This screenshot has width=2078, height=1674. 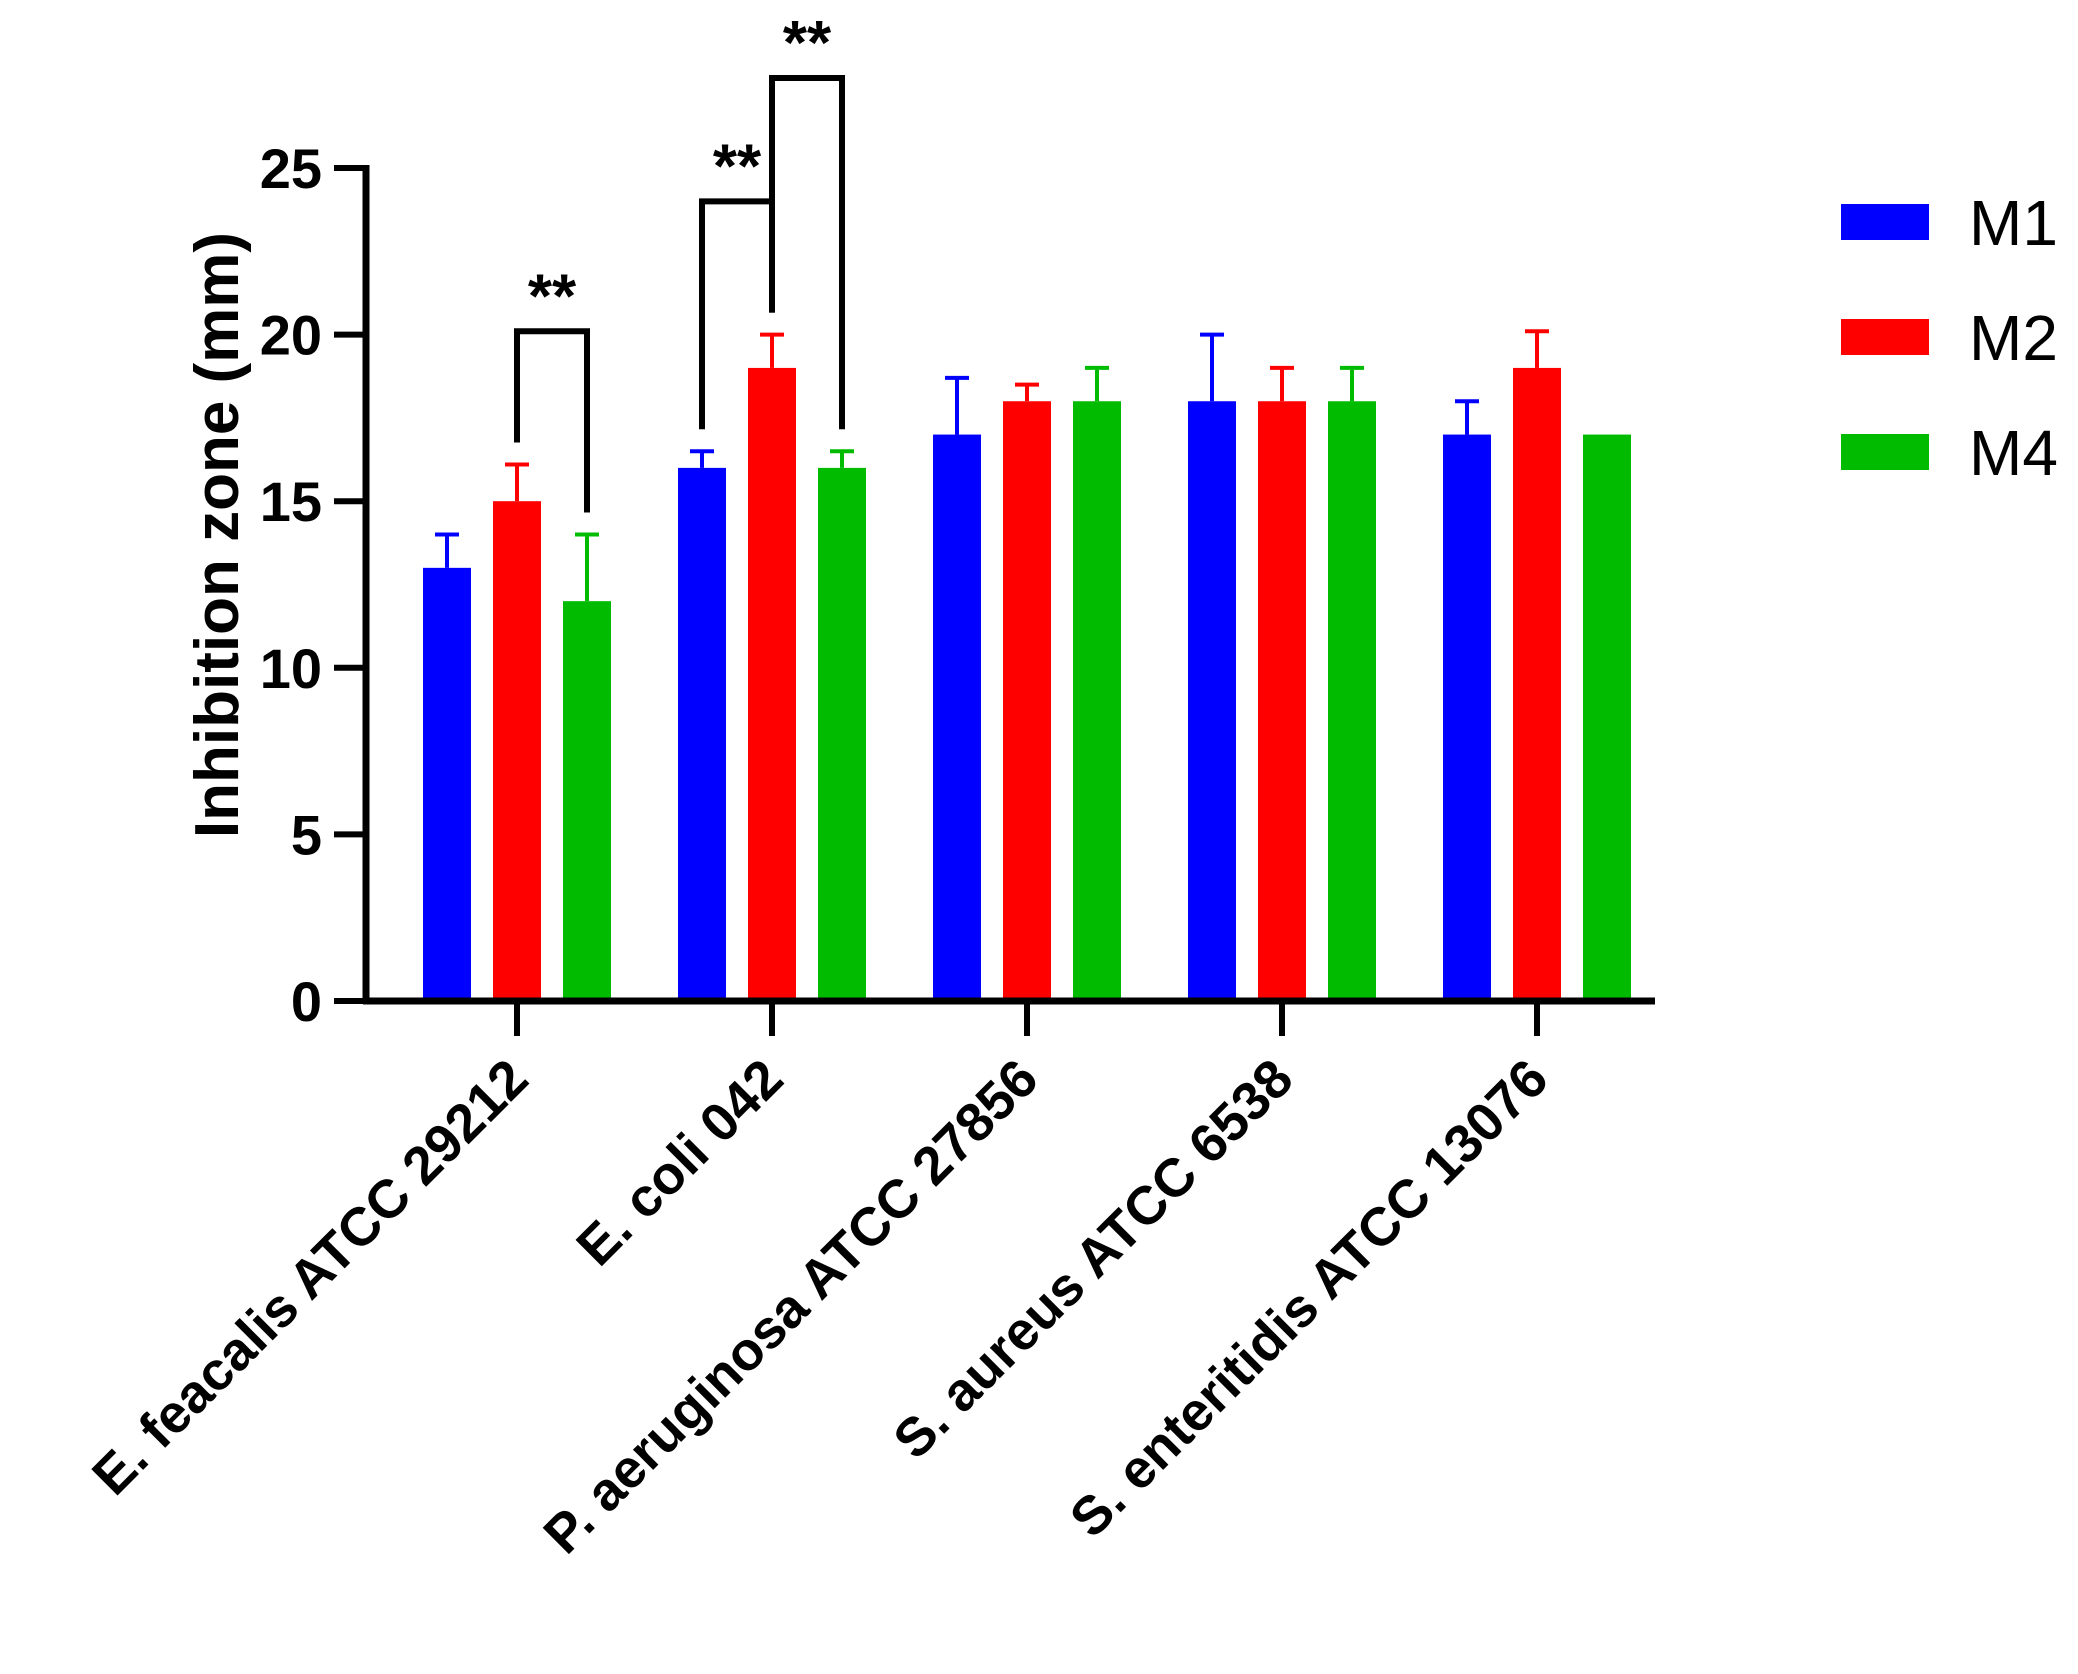 What do you see at coordinates (2013, 338) in the screenshot?
I see `legend-label-m2: M2` at bounding box center [2013, 338].